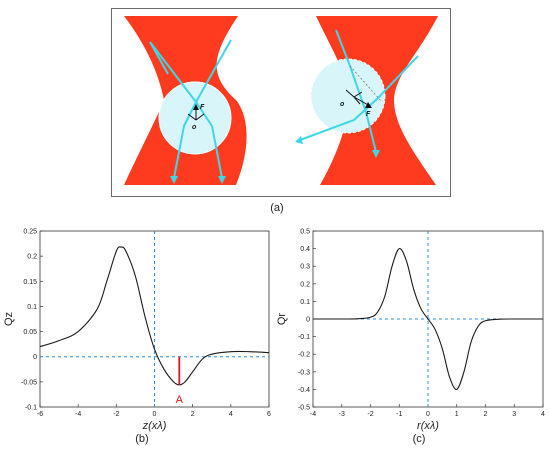 This screenshot has height=453, width=550. Describe the element at coordinates (30, 332) in the screenshot. I see `y-tick-label: 0.05` at that location.